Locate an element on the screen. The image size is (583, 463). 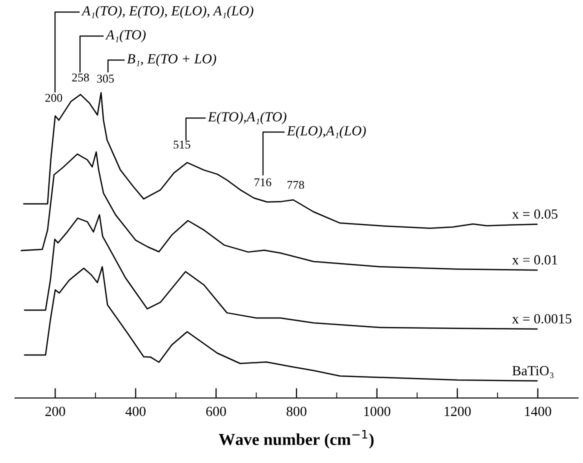
text: A₁(TO) is located at coordinates (125, 36).